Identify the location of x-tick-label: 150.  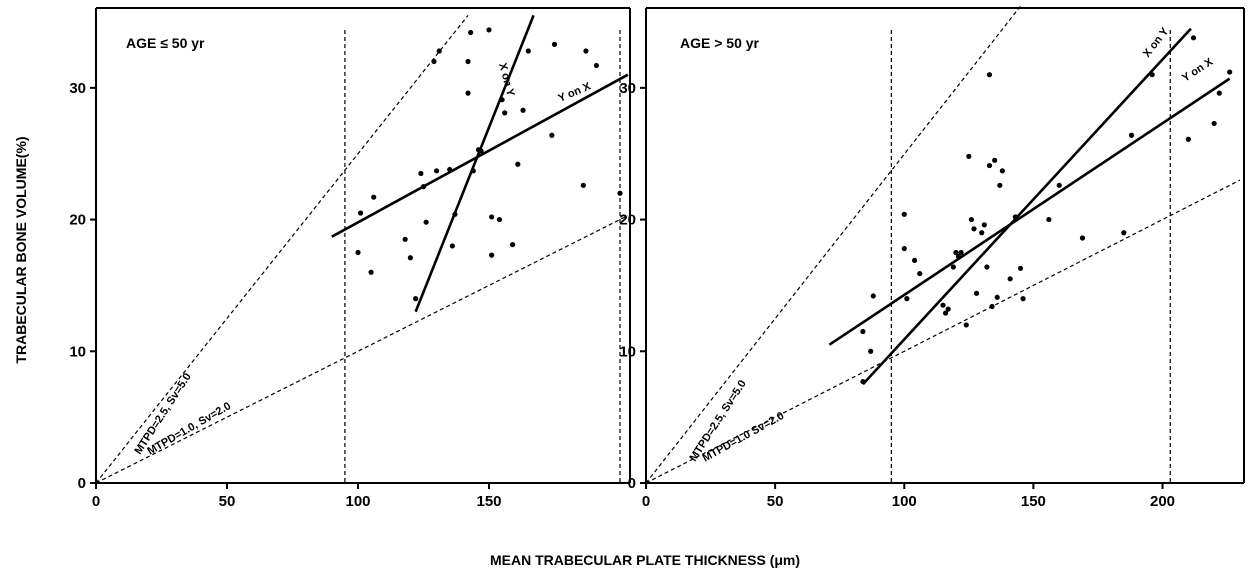
(1033, 501).